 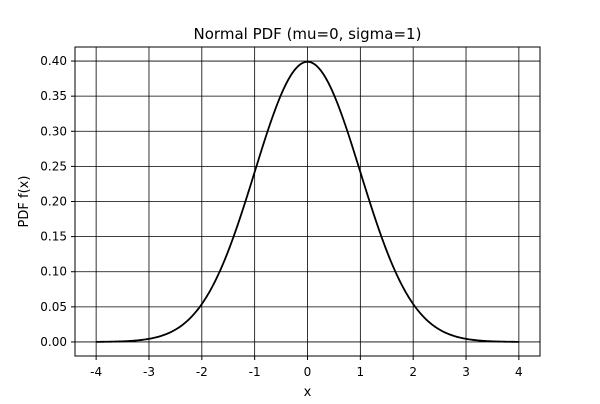 What do you see at coordinates (53, 96) in the screenshot?
I see `y-tick-label: 0.35` at bounding box center [53, 96].